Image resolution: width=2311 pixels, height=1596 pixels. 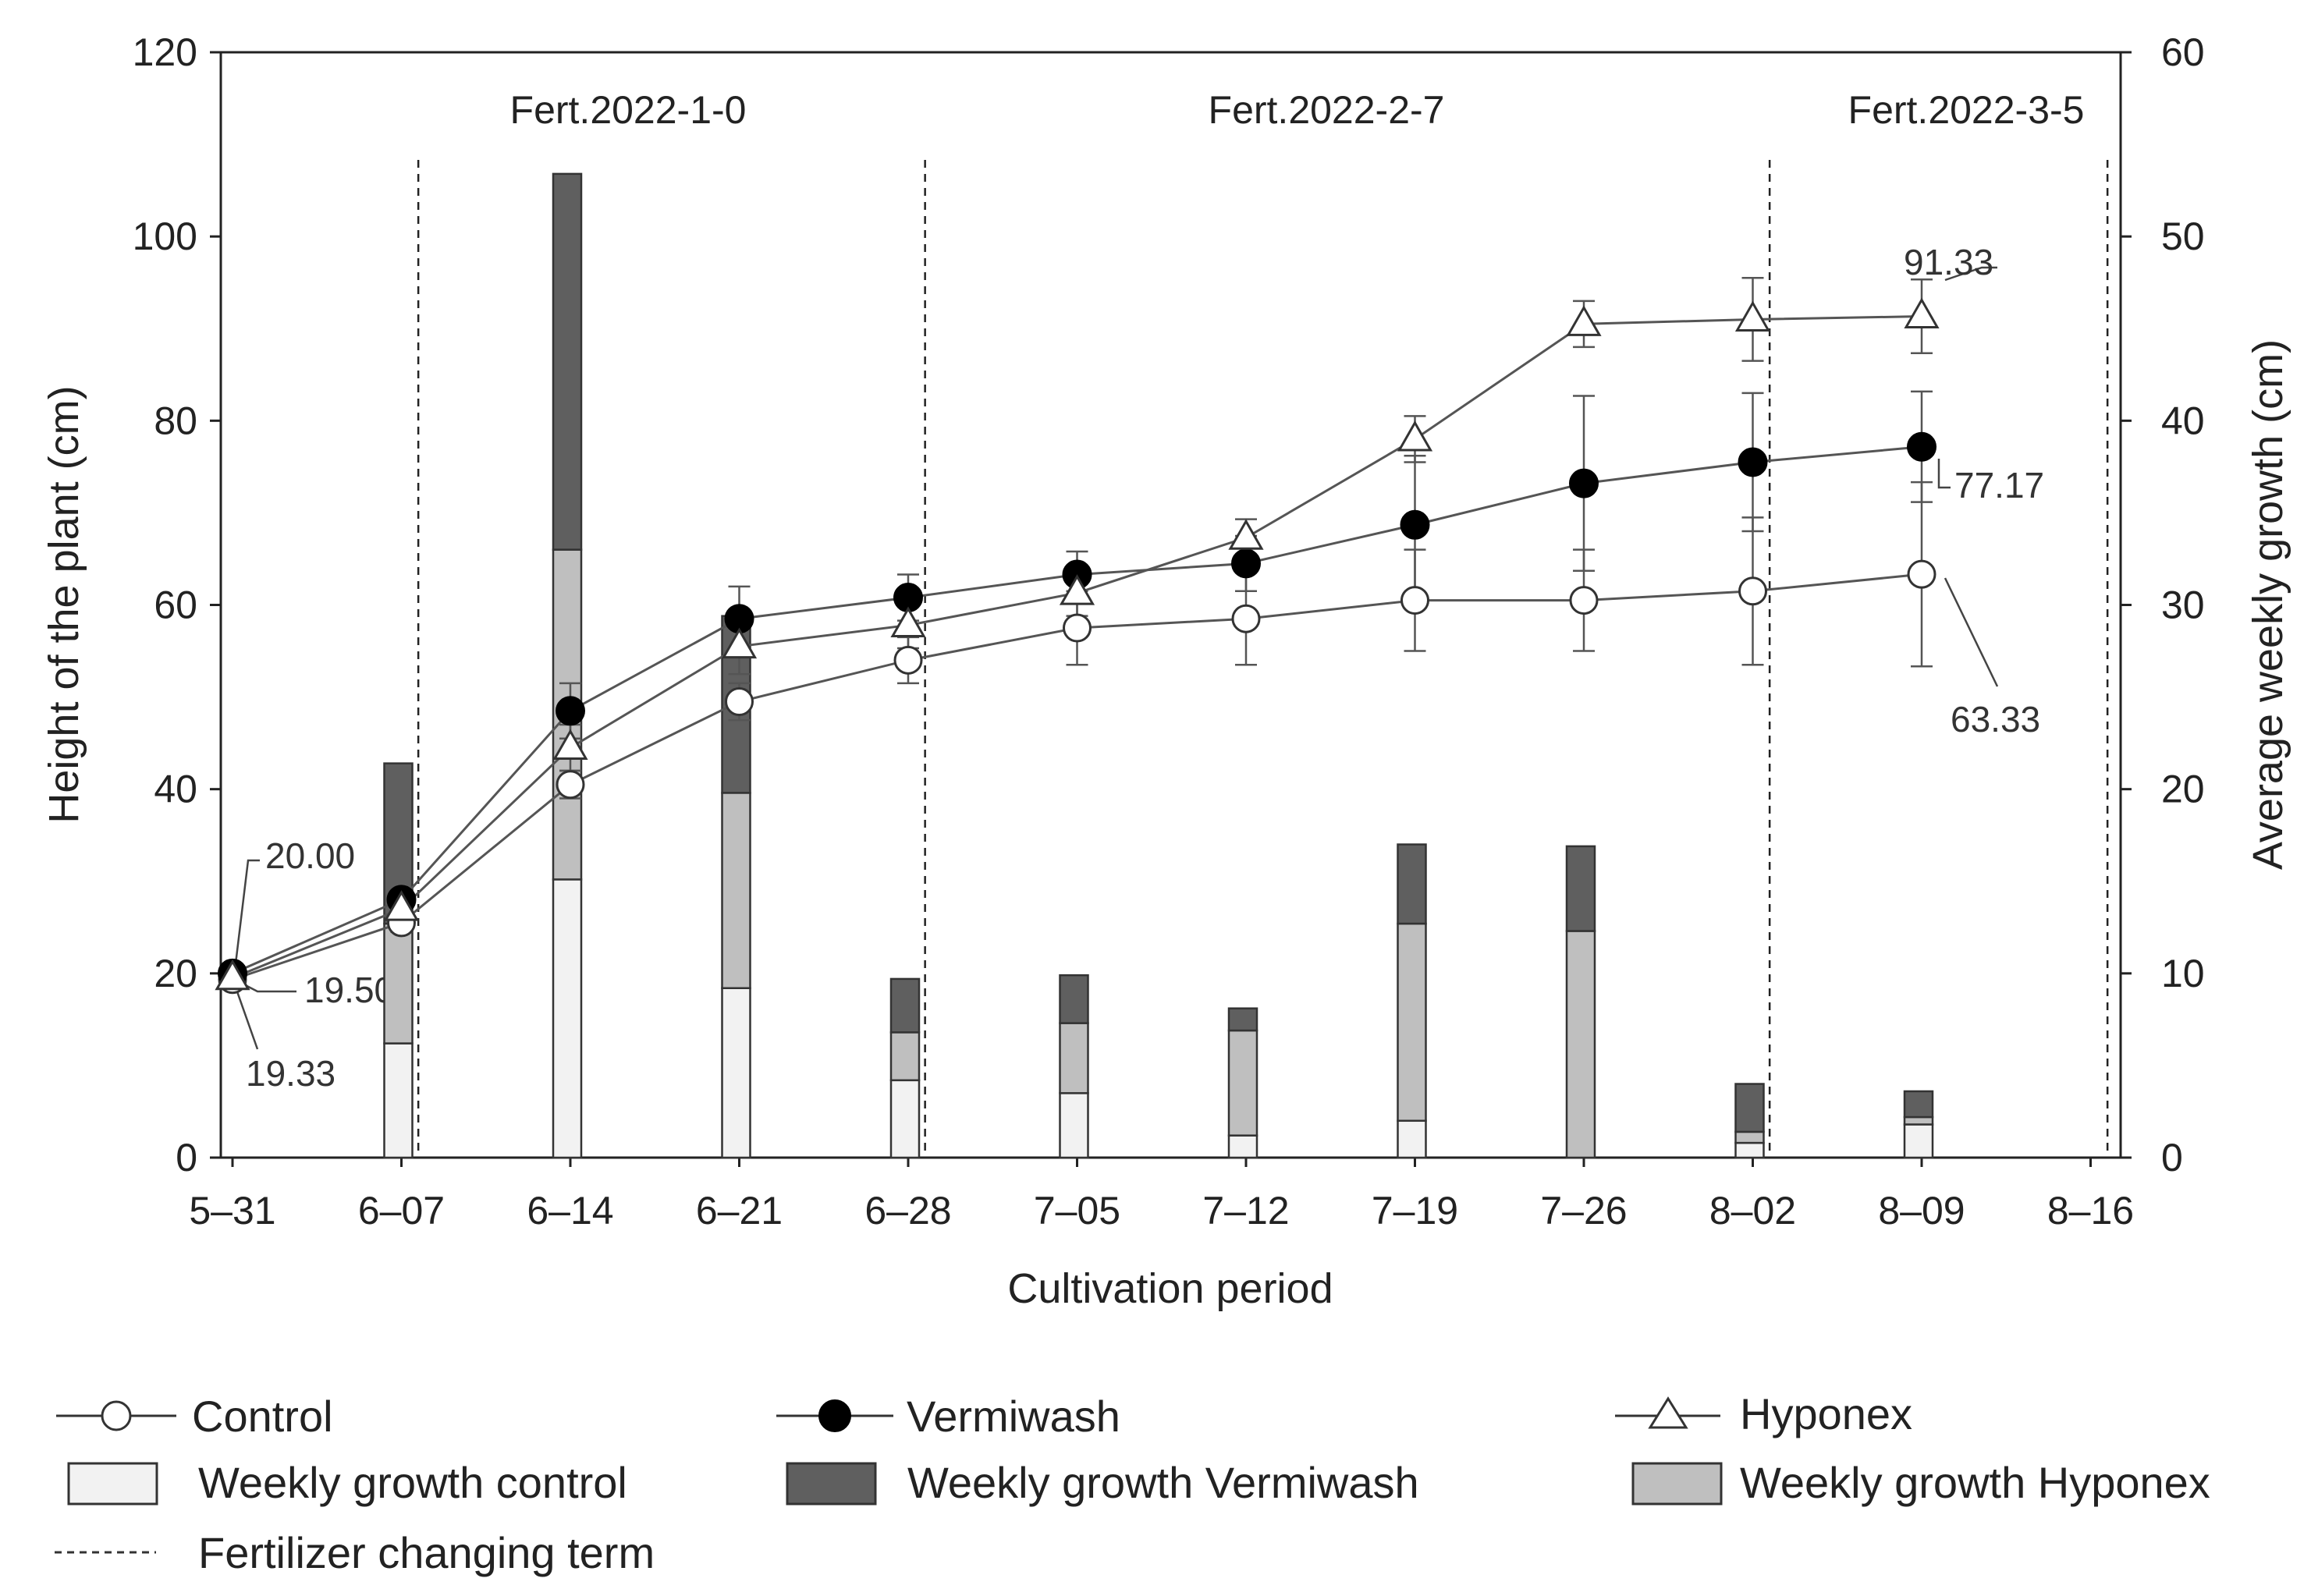 I want to click on fert-label-2: Fert.2022-2-7, so click(x=1327, y=110).